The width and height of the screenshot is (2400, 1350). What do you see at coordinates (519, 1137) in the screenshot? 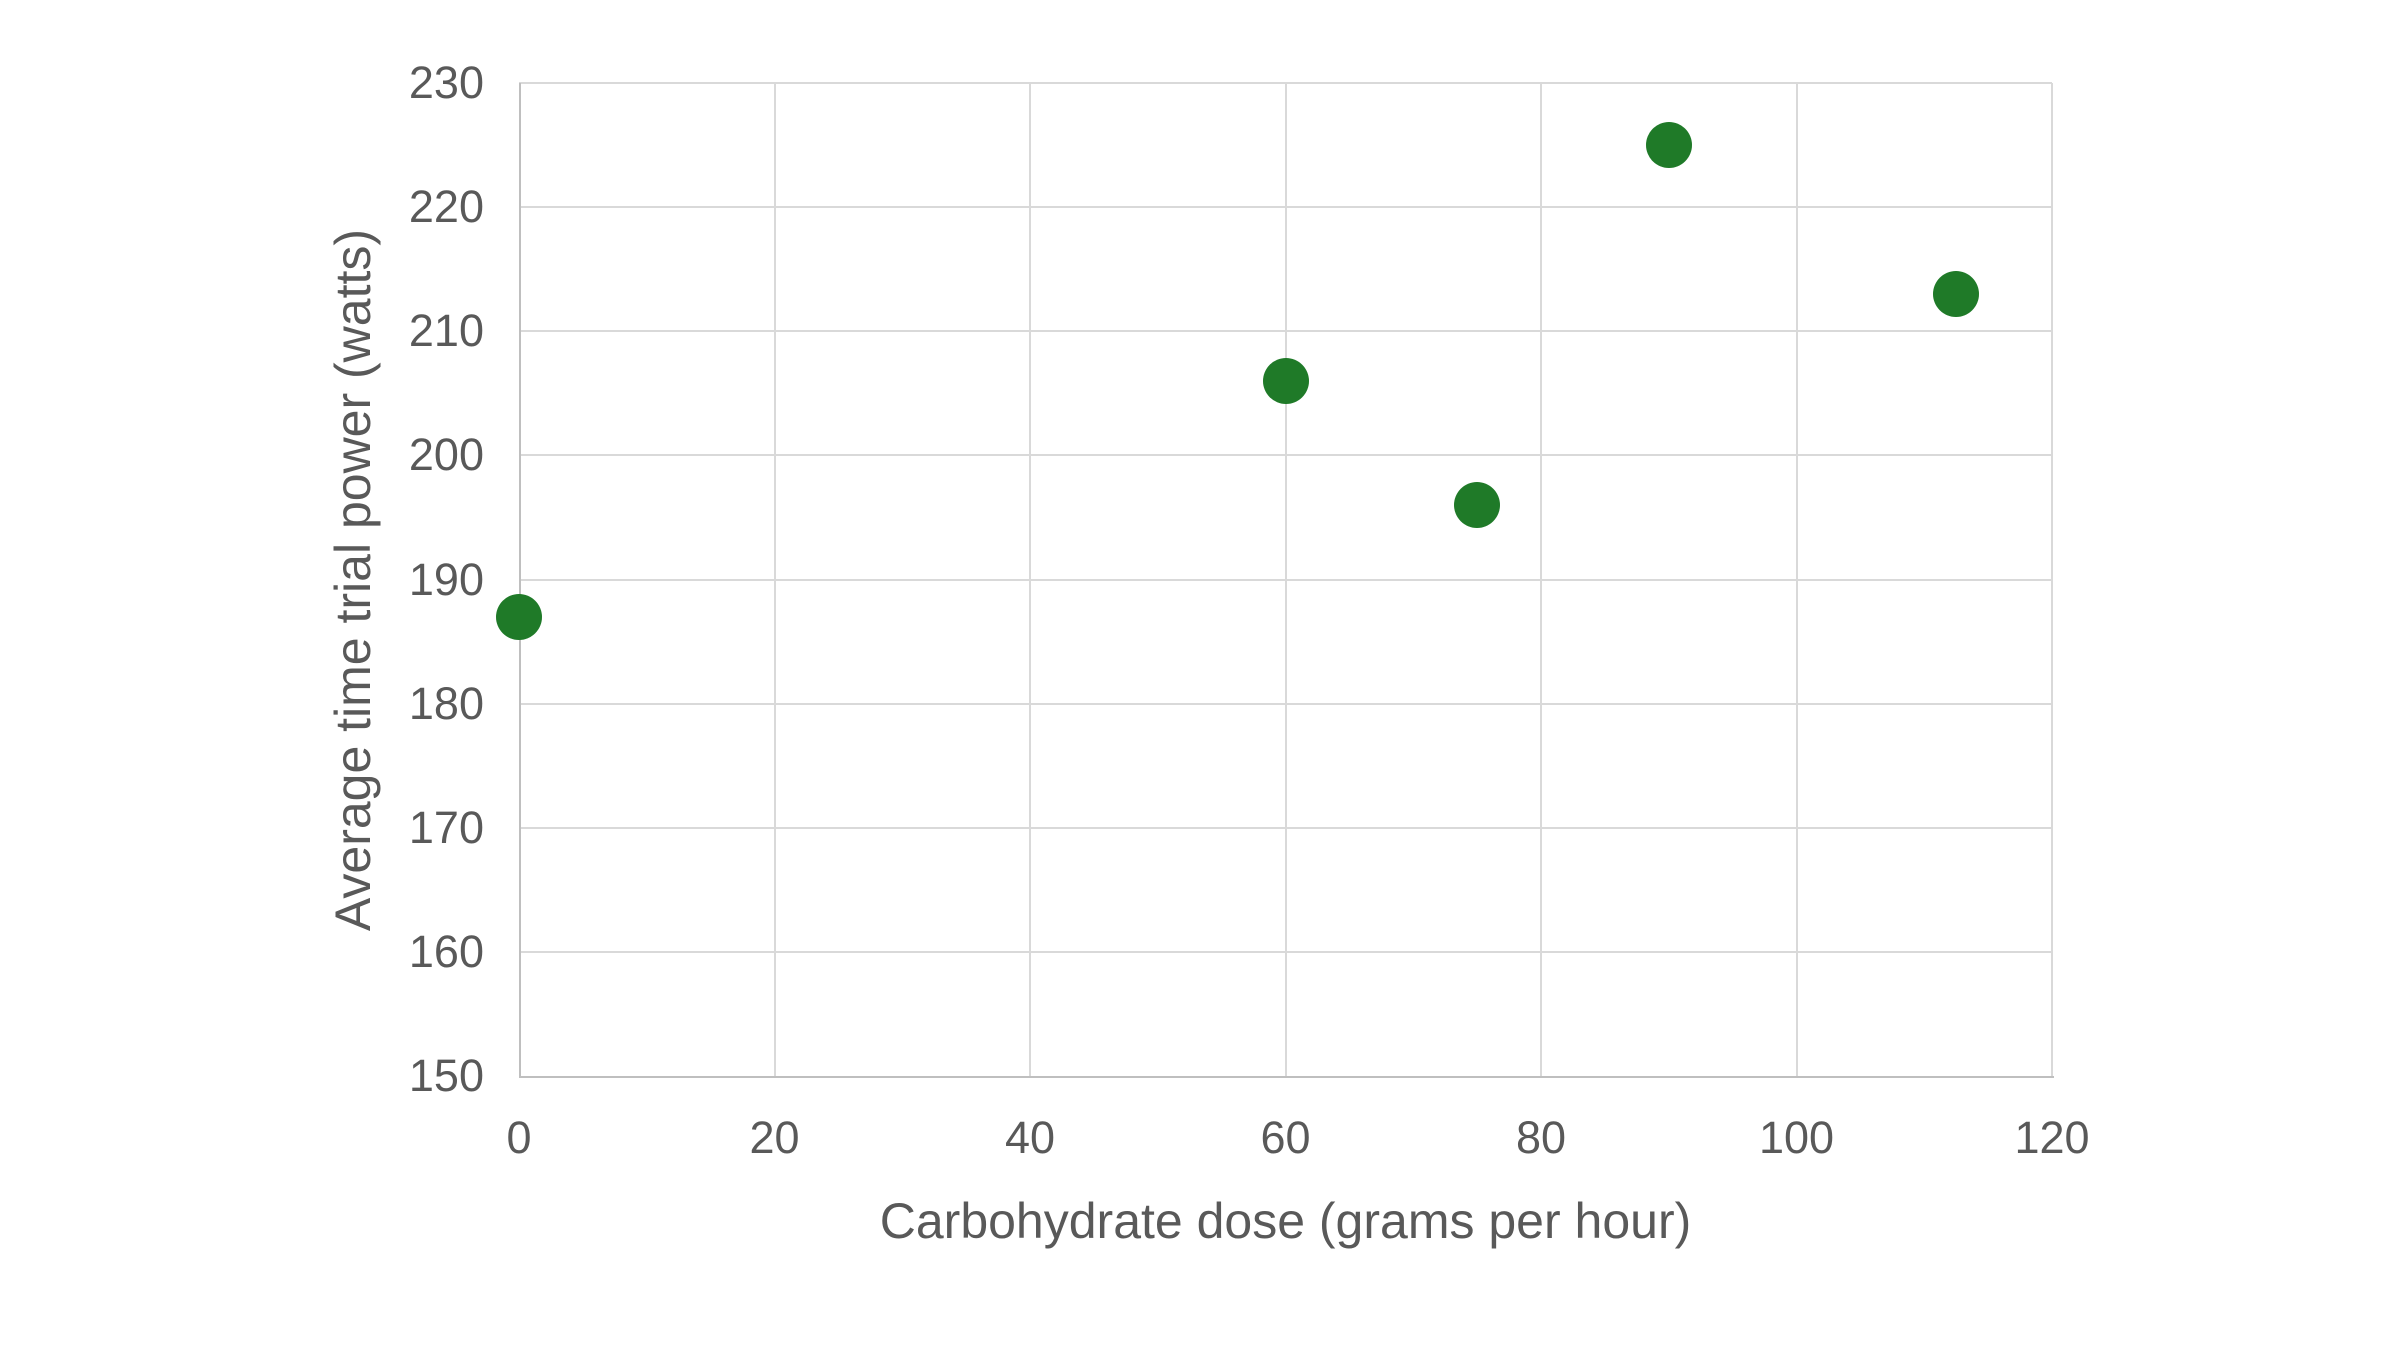
I see `x-axis-tick-label: 0` at bounding box center [519, 1137].